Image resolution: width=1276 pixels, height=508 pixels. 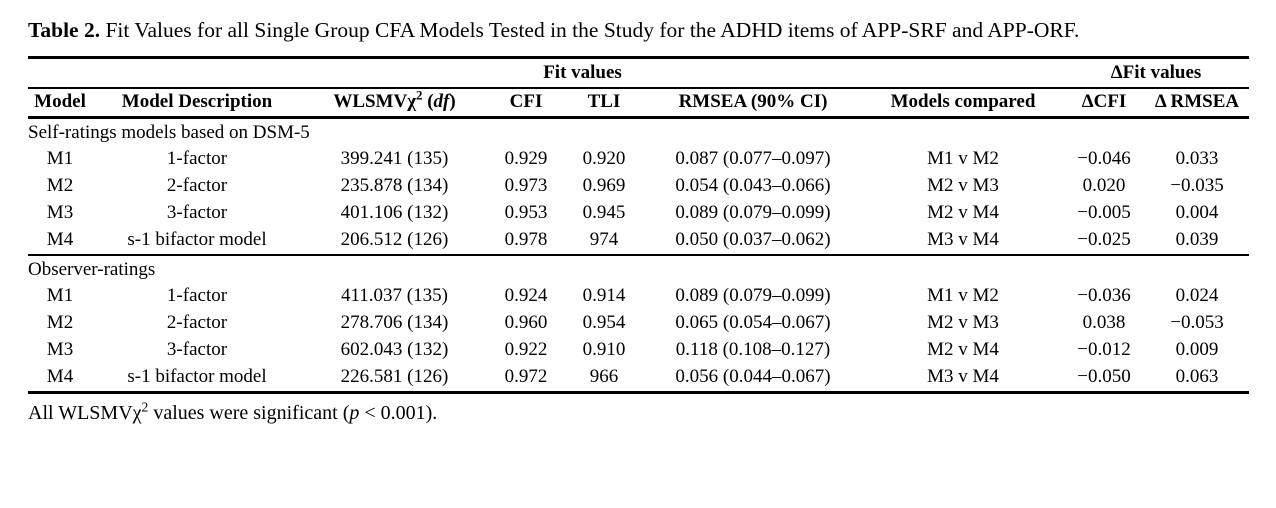 What do you see at coordinates (64, 30) in the screenshot?
I see `table-caption-label: Table 2.` at bounding box center [64, 30].